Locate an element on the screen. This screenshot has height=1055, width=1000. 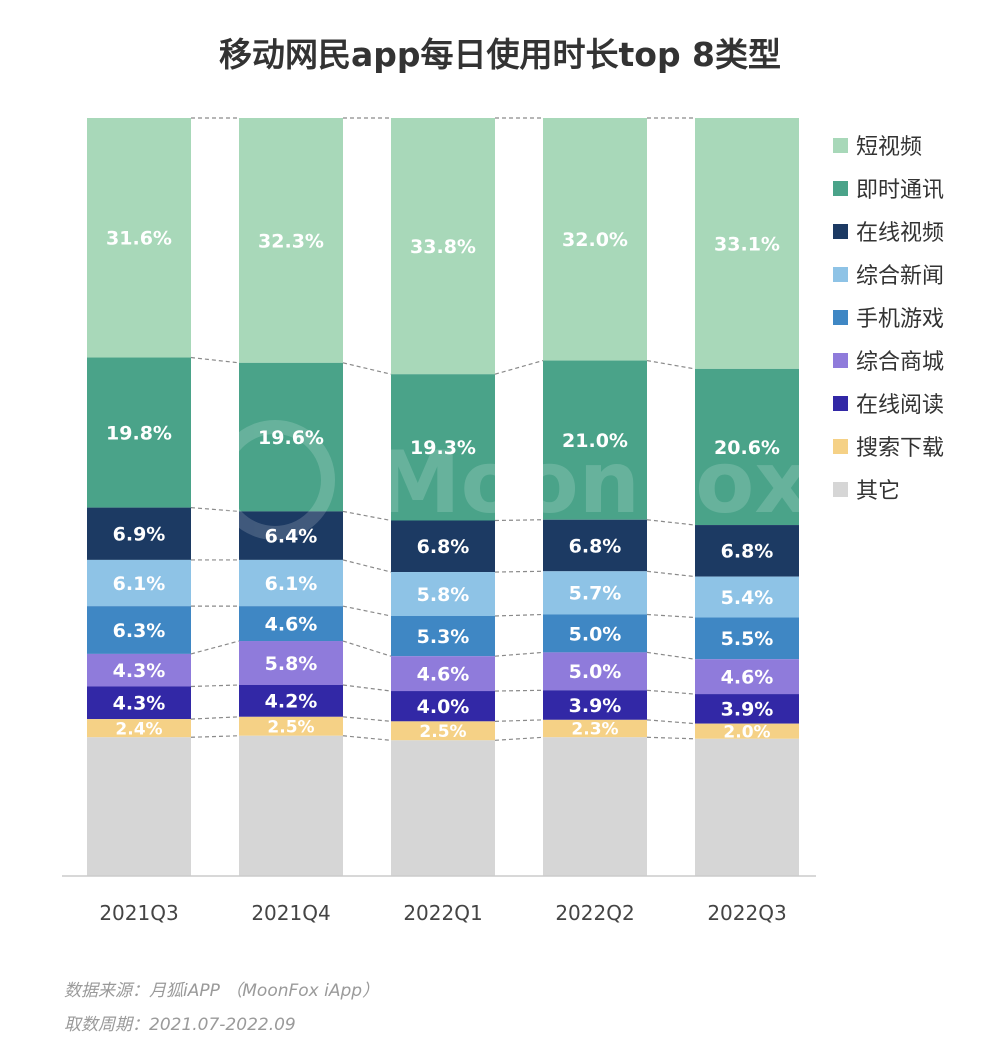
data-label-2022Q2-5: 5.0% is located at coordinates (595, 672).